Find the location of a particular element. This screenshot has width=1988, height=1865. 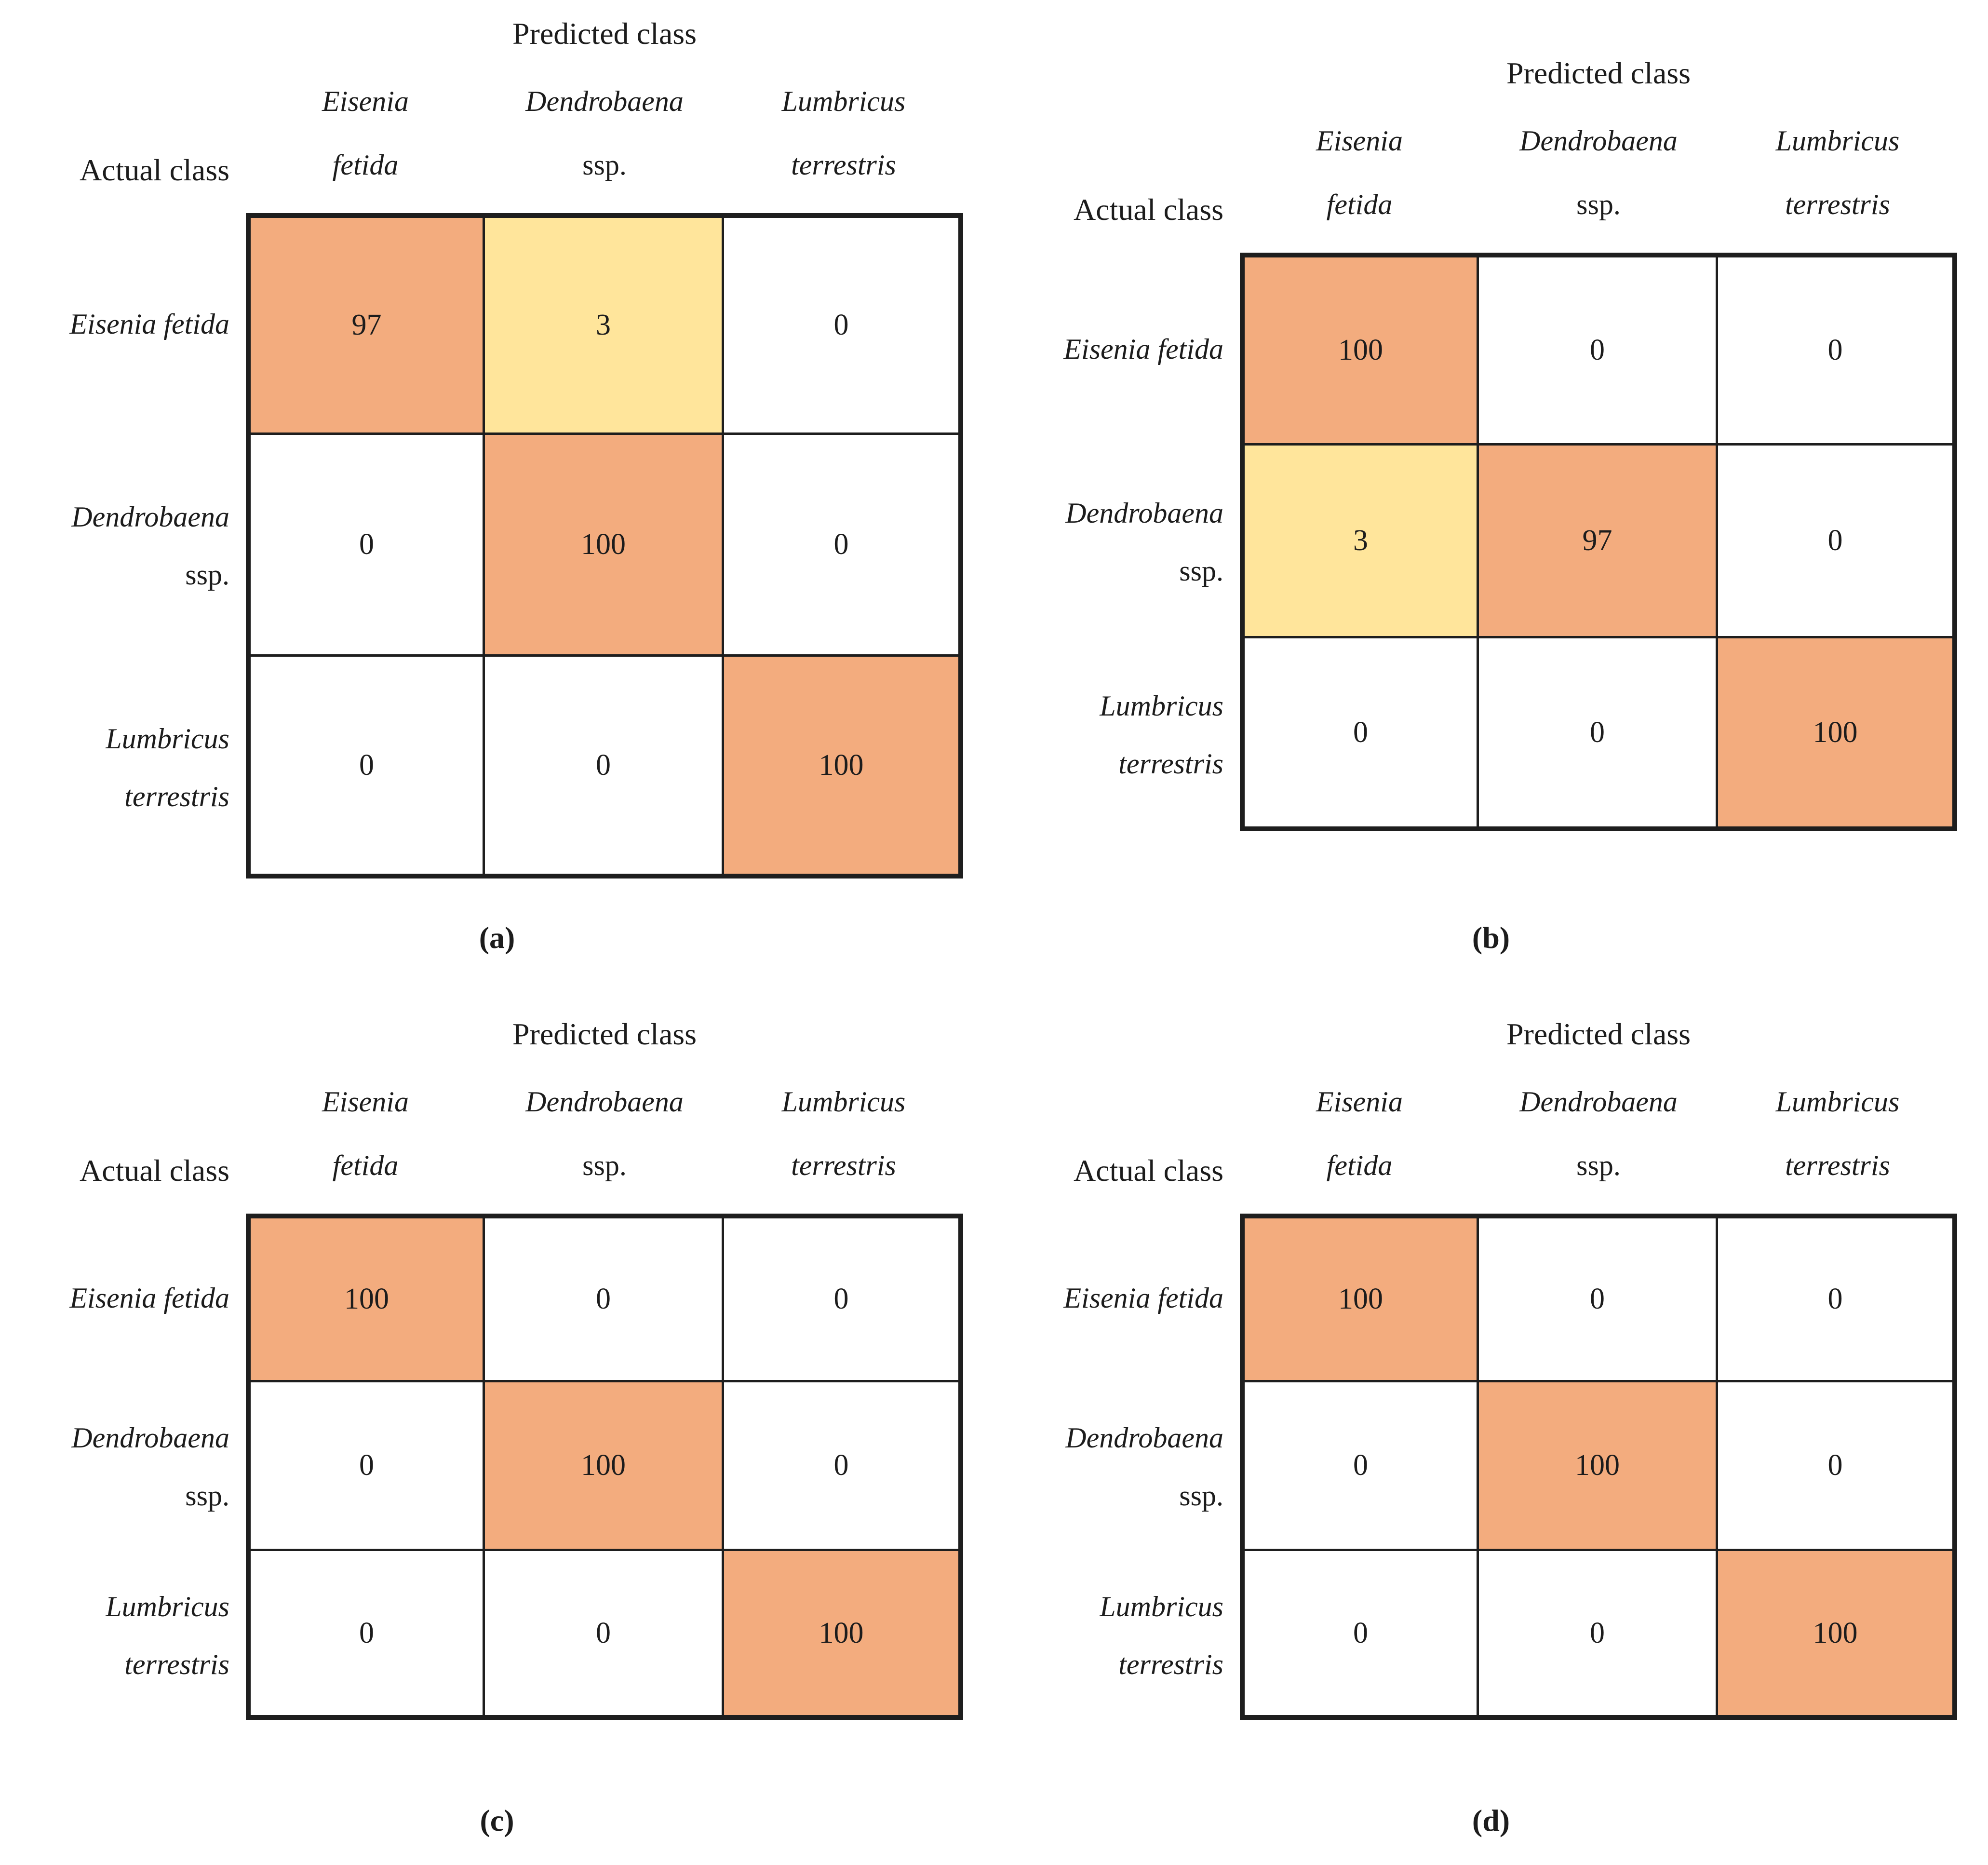

panel-caption: (a) is located at coordinates (497, 937).